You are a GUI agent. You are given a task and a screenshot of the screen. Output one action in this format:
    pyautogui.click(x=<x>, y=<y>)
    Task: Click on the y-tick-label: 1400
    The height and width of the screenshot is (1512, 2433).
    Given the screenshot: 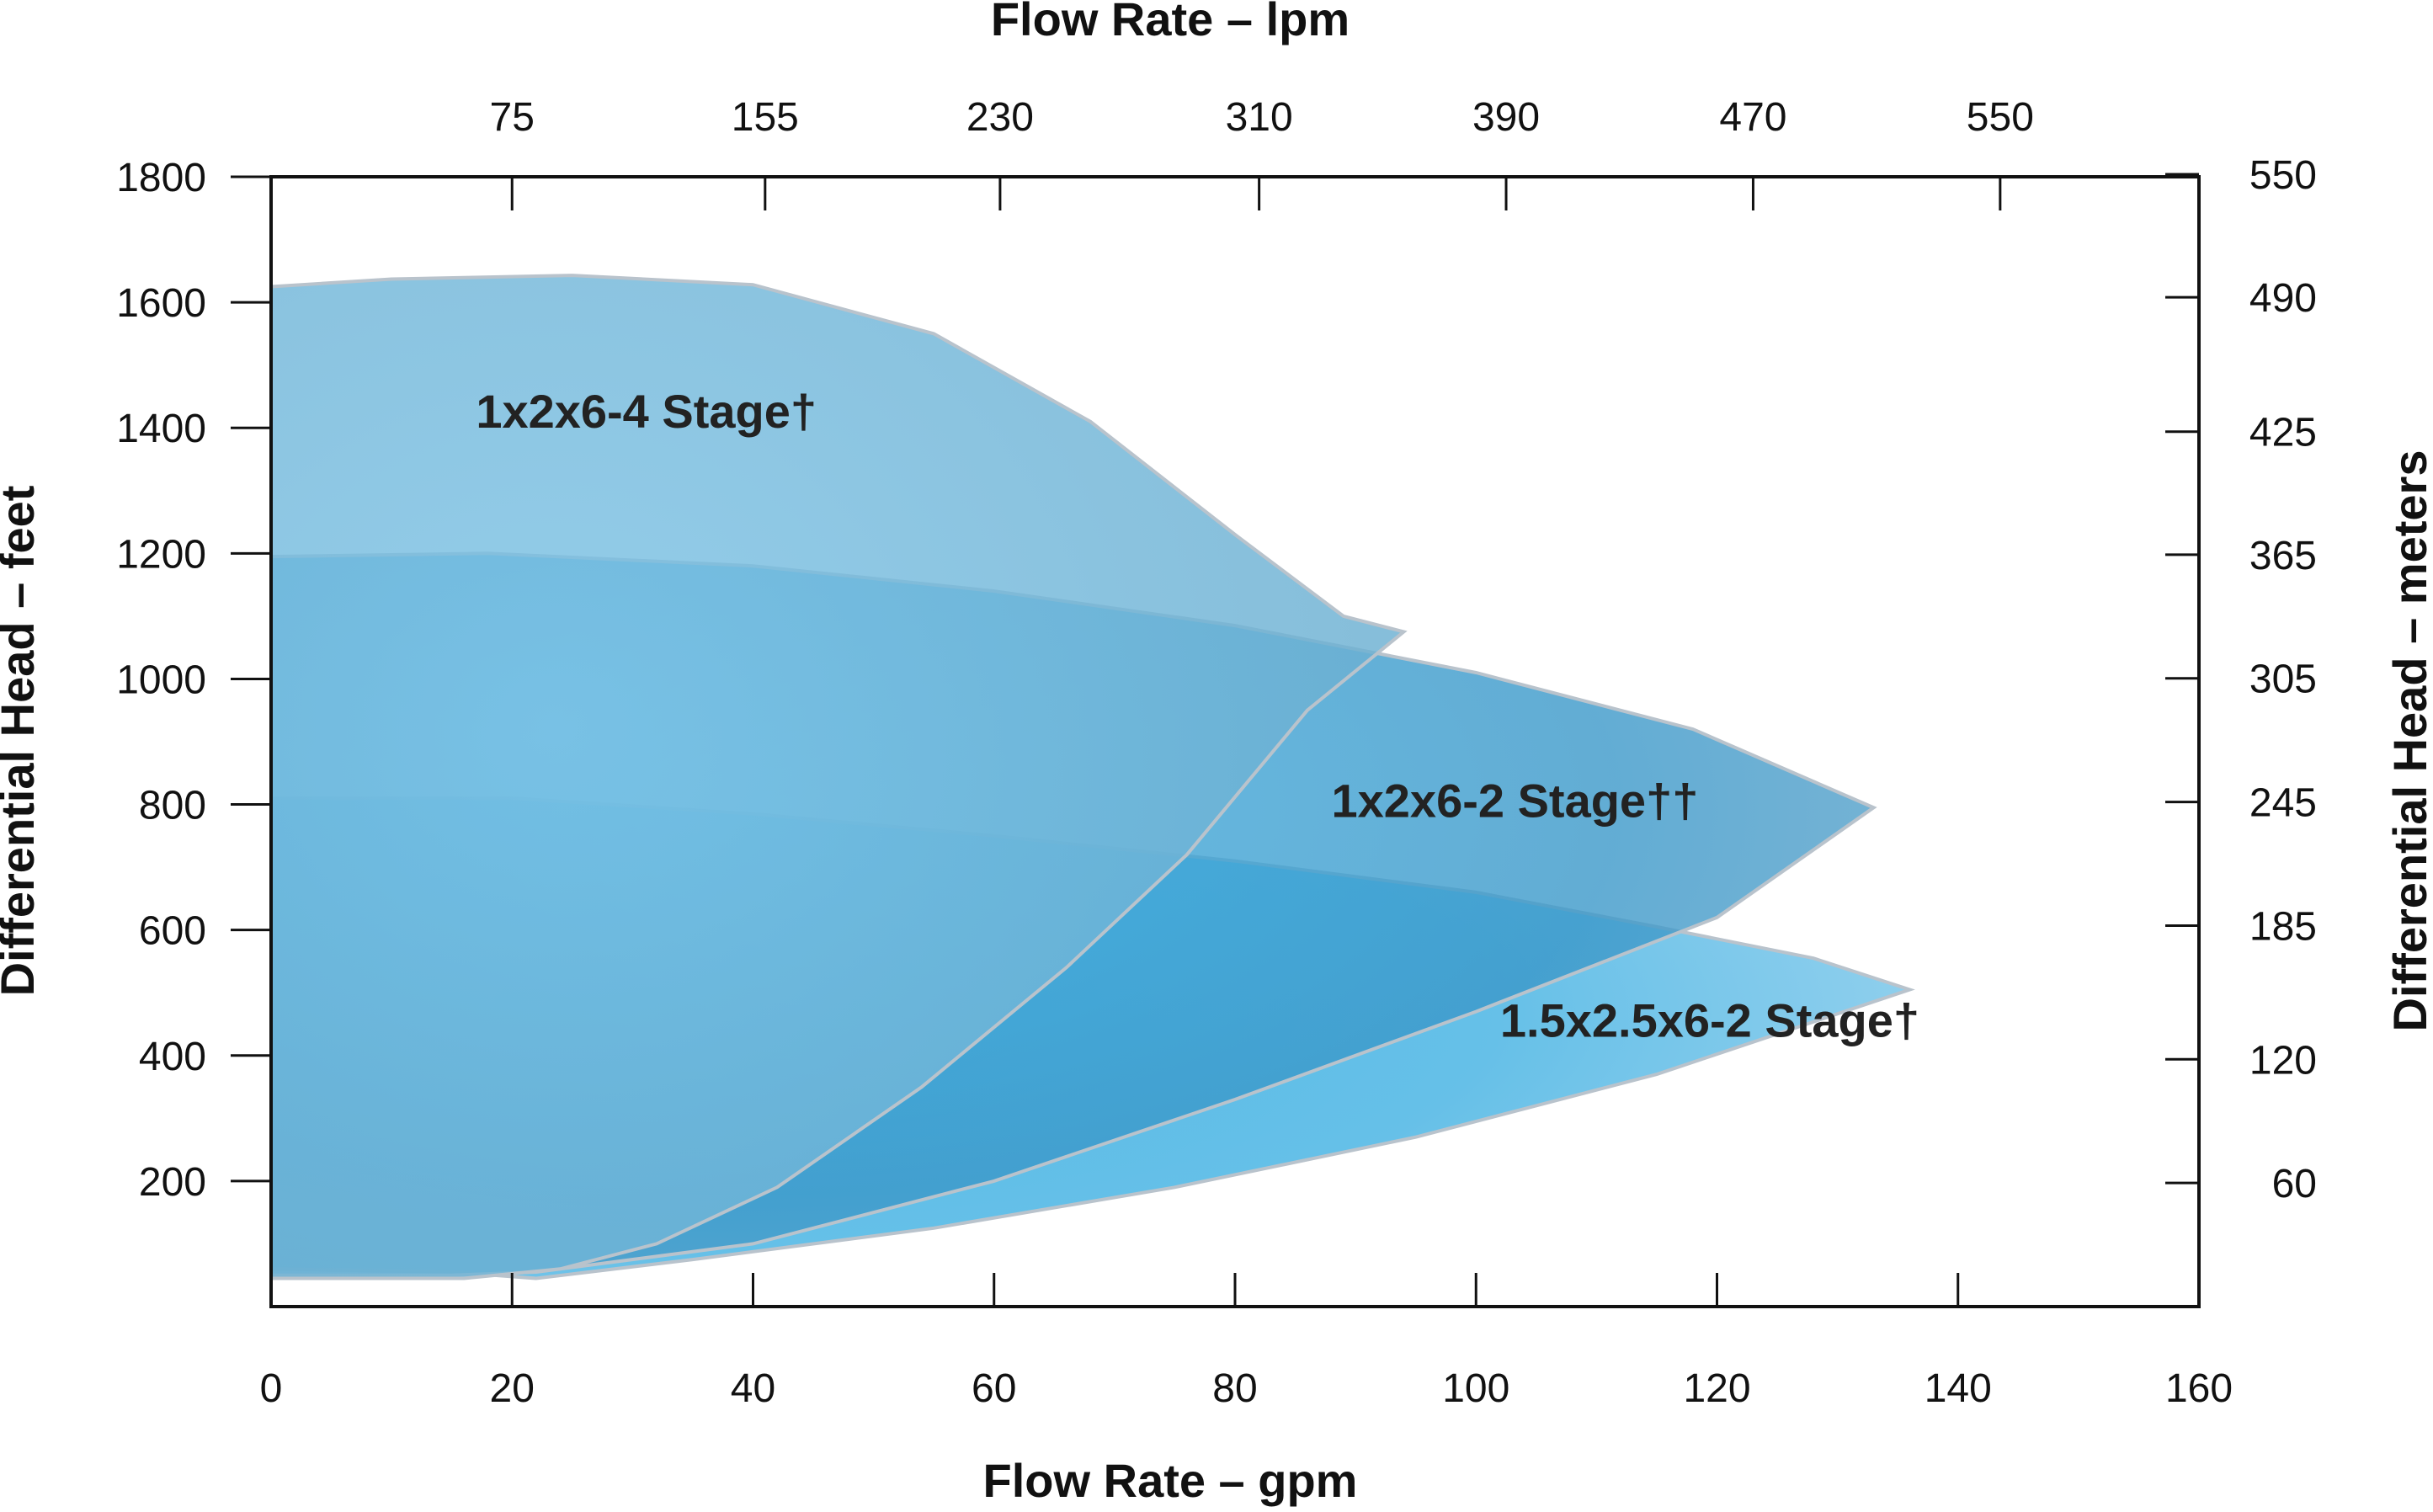 What is the action you would take?
    pyautogui.click(x=161, y=429)
    